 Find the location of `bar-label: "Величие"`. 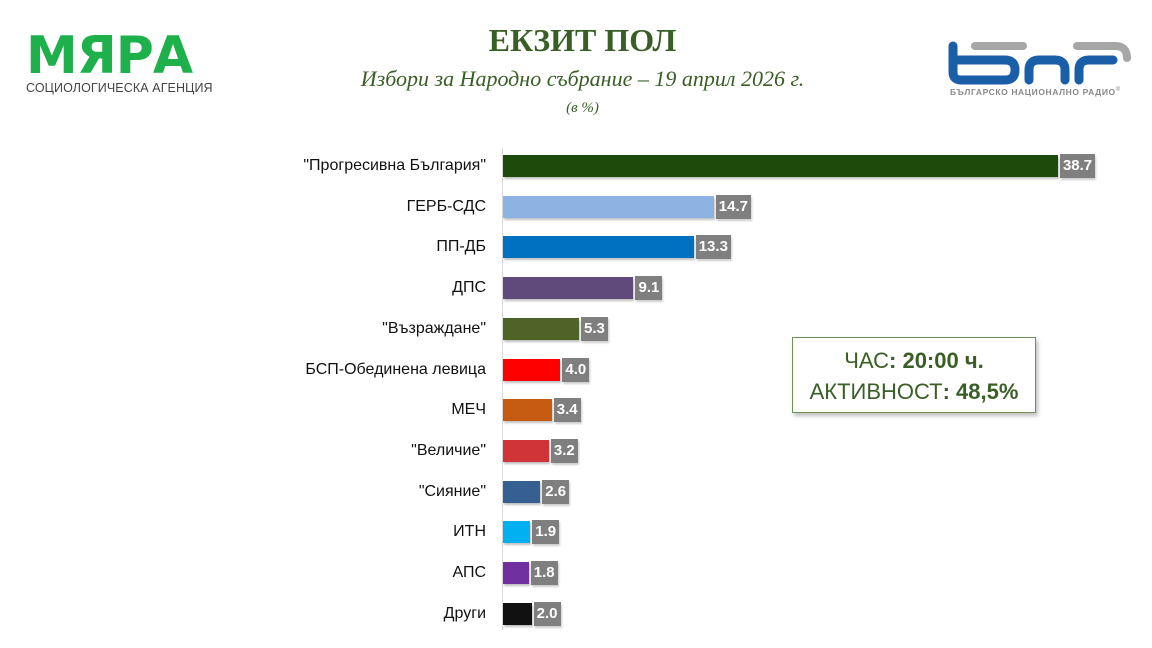

bar-label: "Величие" is located at coordinates (448, 450).